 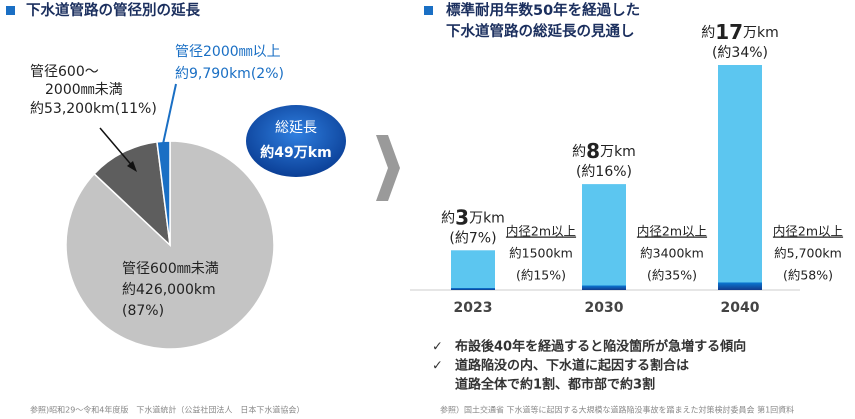 I want to click on bar-title: 標準耐用年数50年を経過した, so click(x=543, y=10).